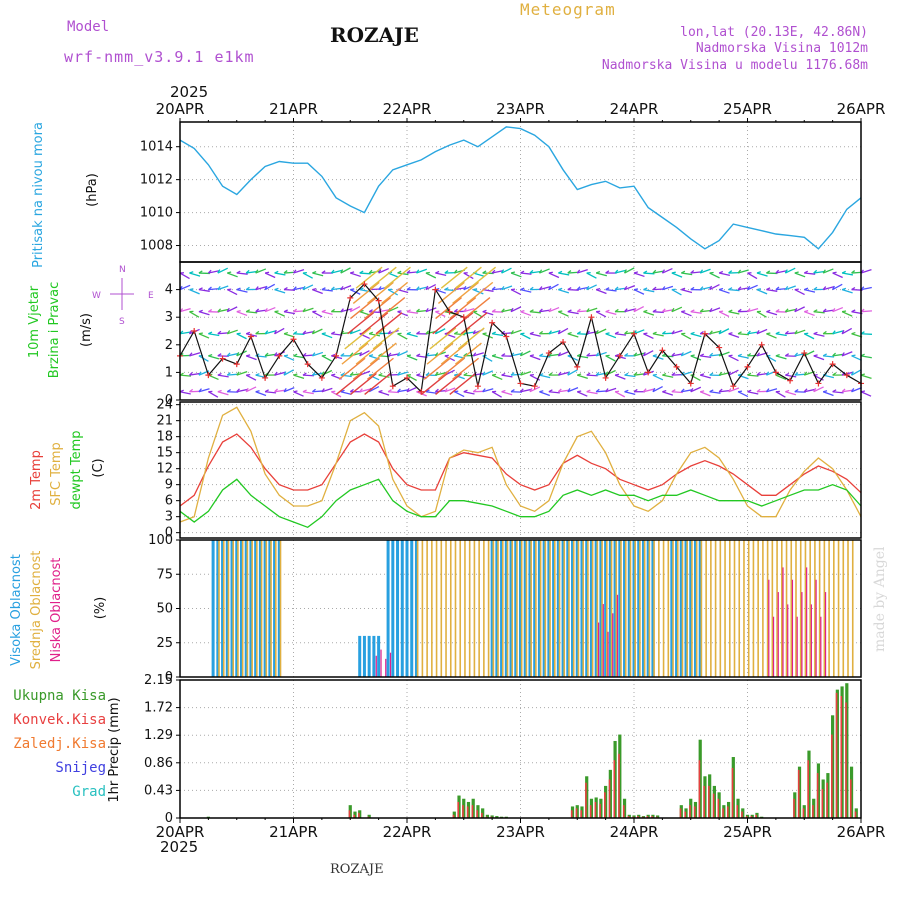 The height and width of the screenshot is (900, 900). I want to click on precip-legend-4: Grad, so click(89, 792).